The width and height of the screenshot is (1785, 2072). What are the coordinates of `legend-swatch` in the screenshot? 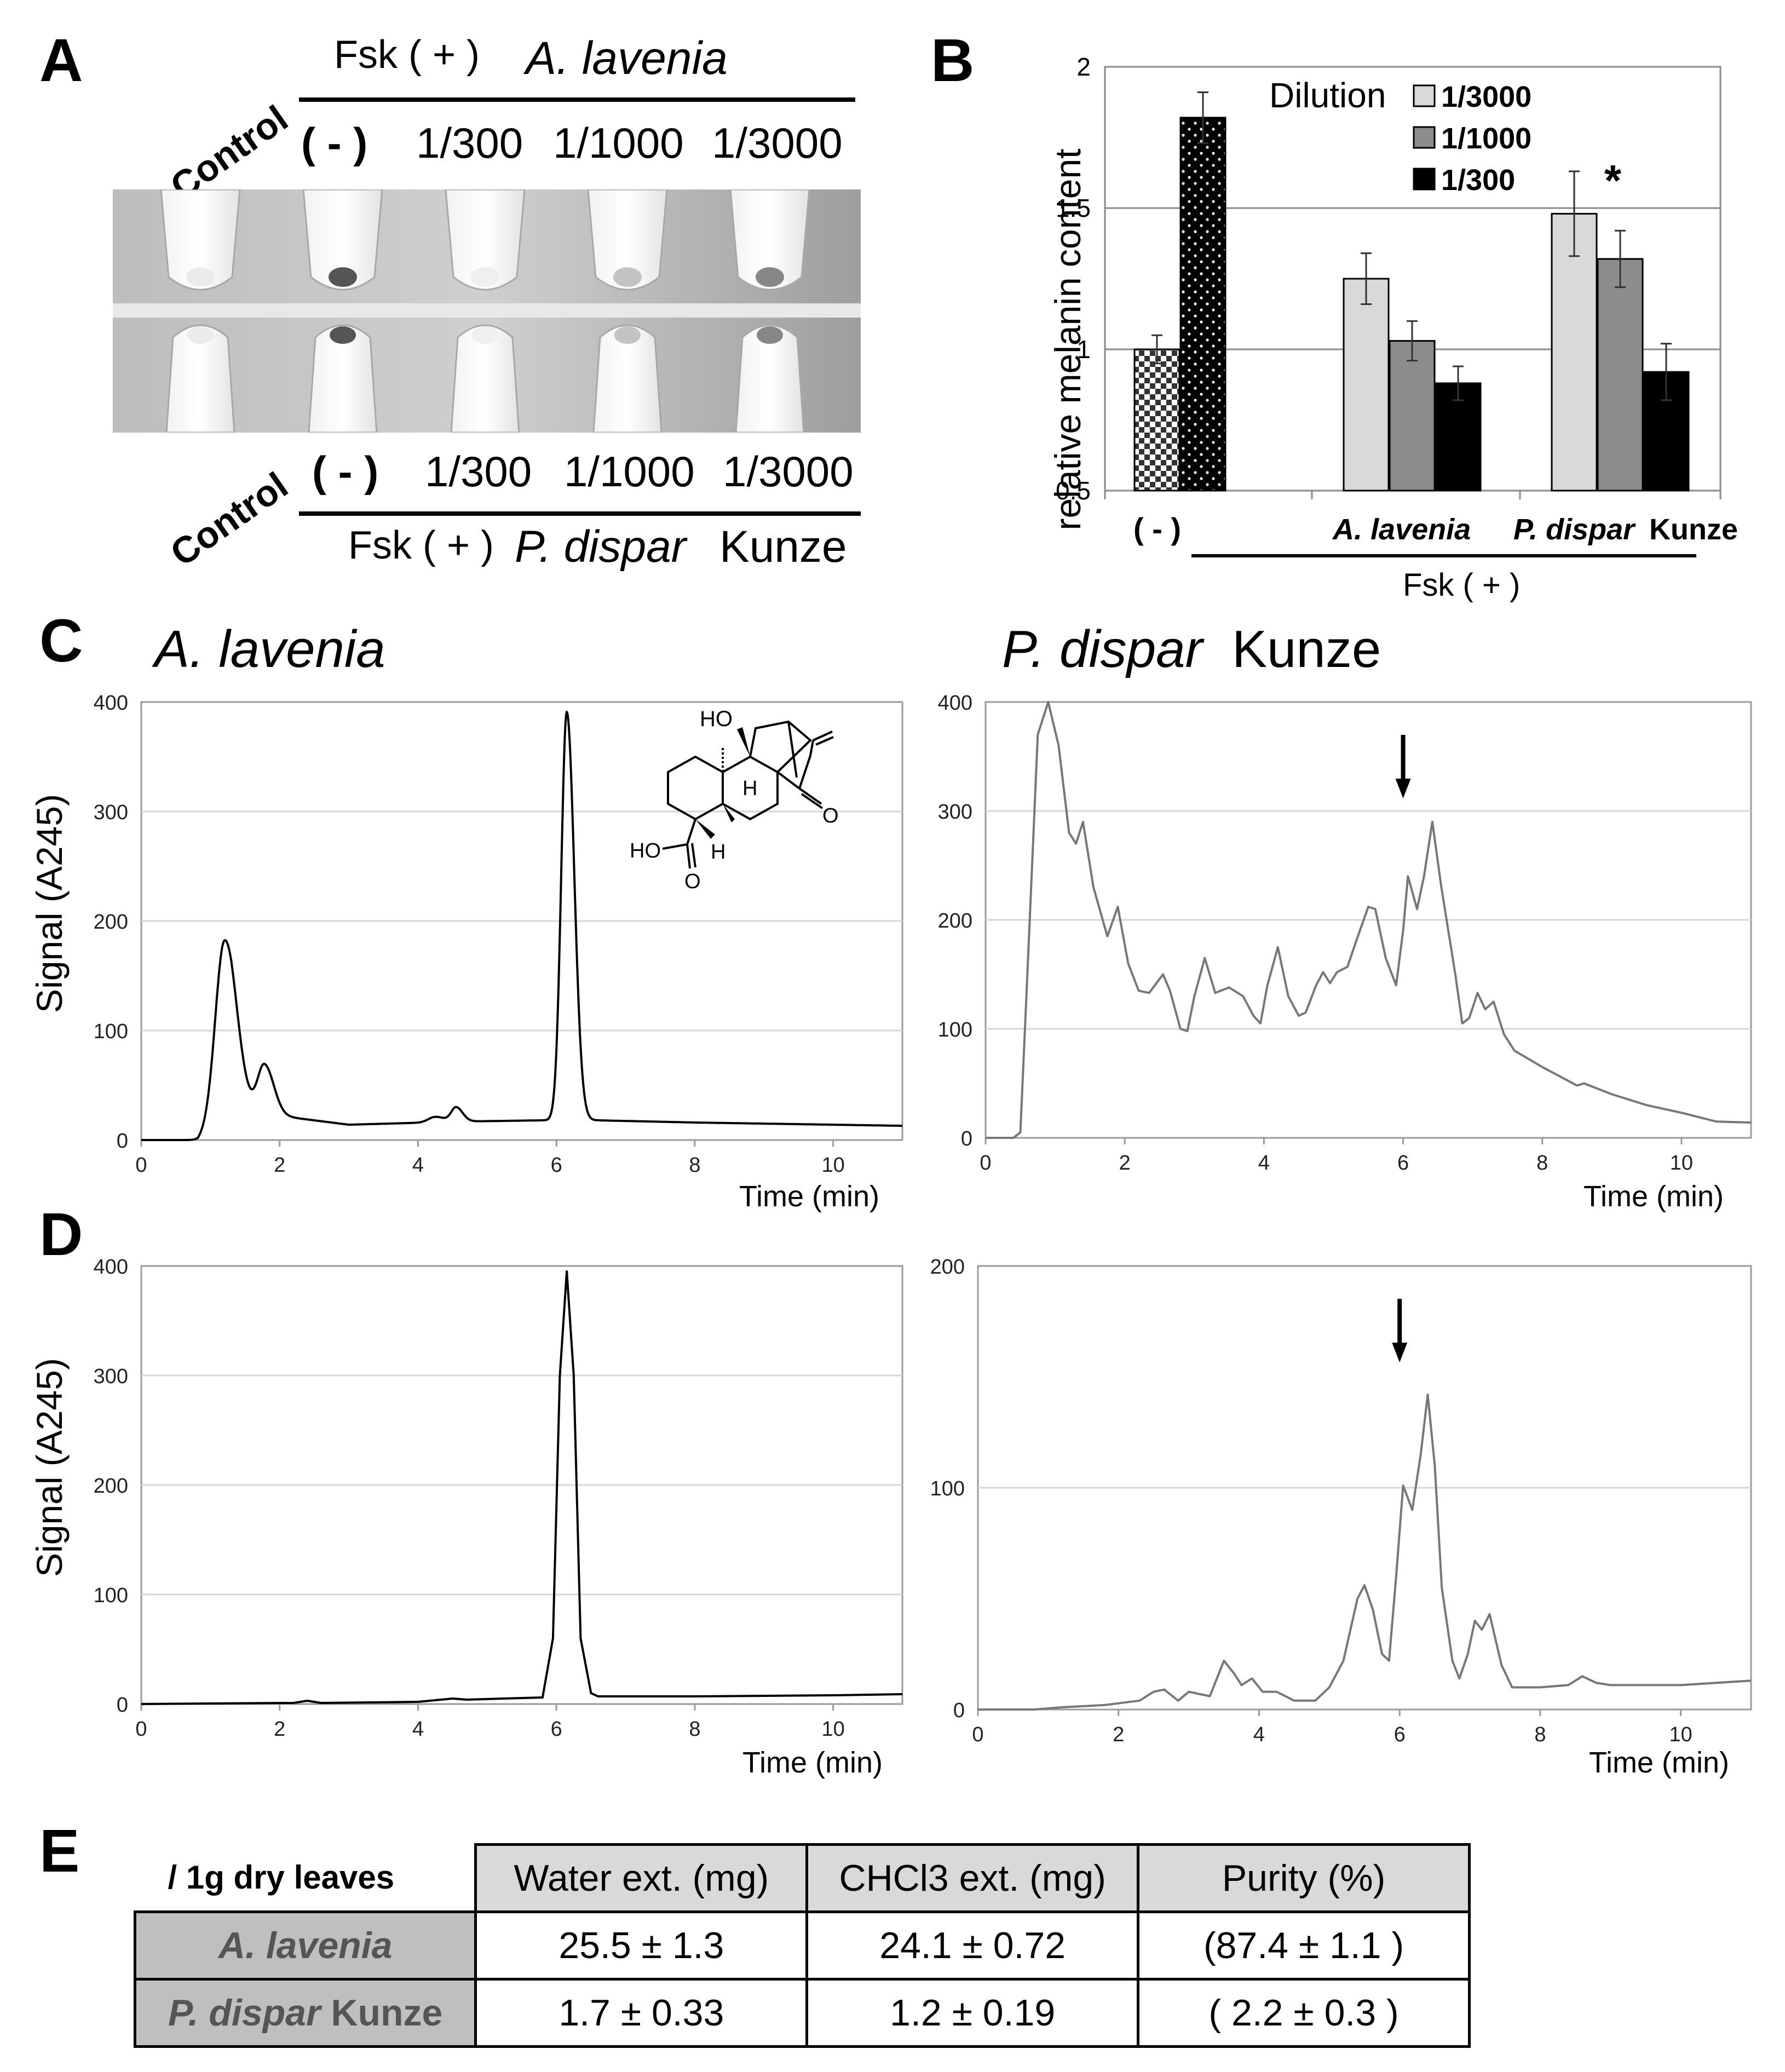 It's located at (1424, 95).